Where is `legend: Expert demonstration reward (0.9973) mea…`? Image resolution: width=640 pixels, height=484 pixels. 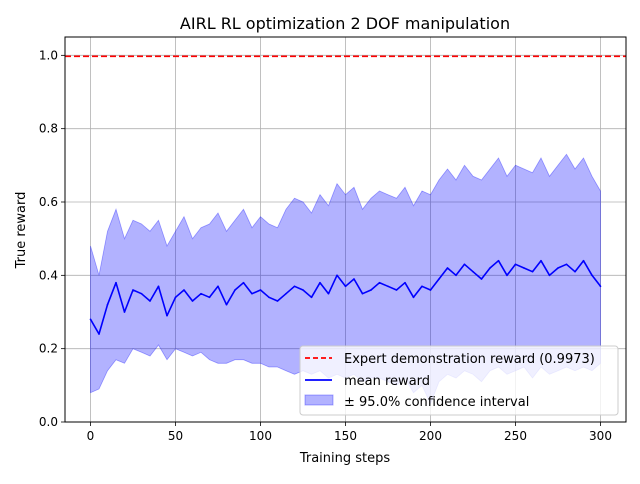 legend: Expert demonstration reward (0.9973) mea… is located at coordinates (459, 380).